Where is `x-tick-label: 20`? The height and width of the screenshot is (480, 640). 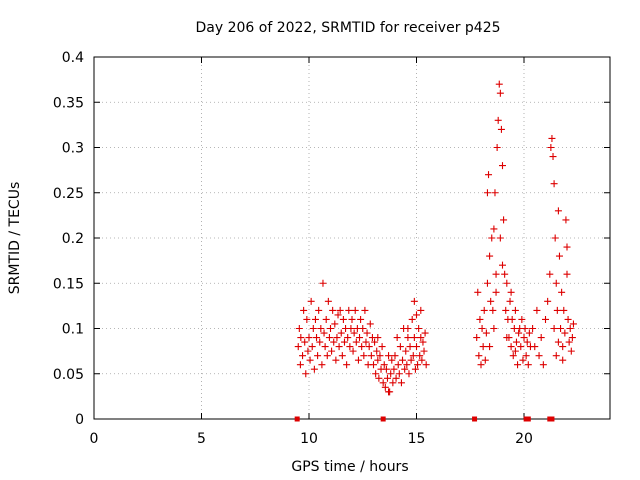
x-tick-label: 20 is located at coordinates (524, 439).